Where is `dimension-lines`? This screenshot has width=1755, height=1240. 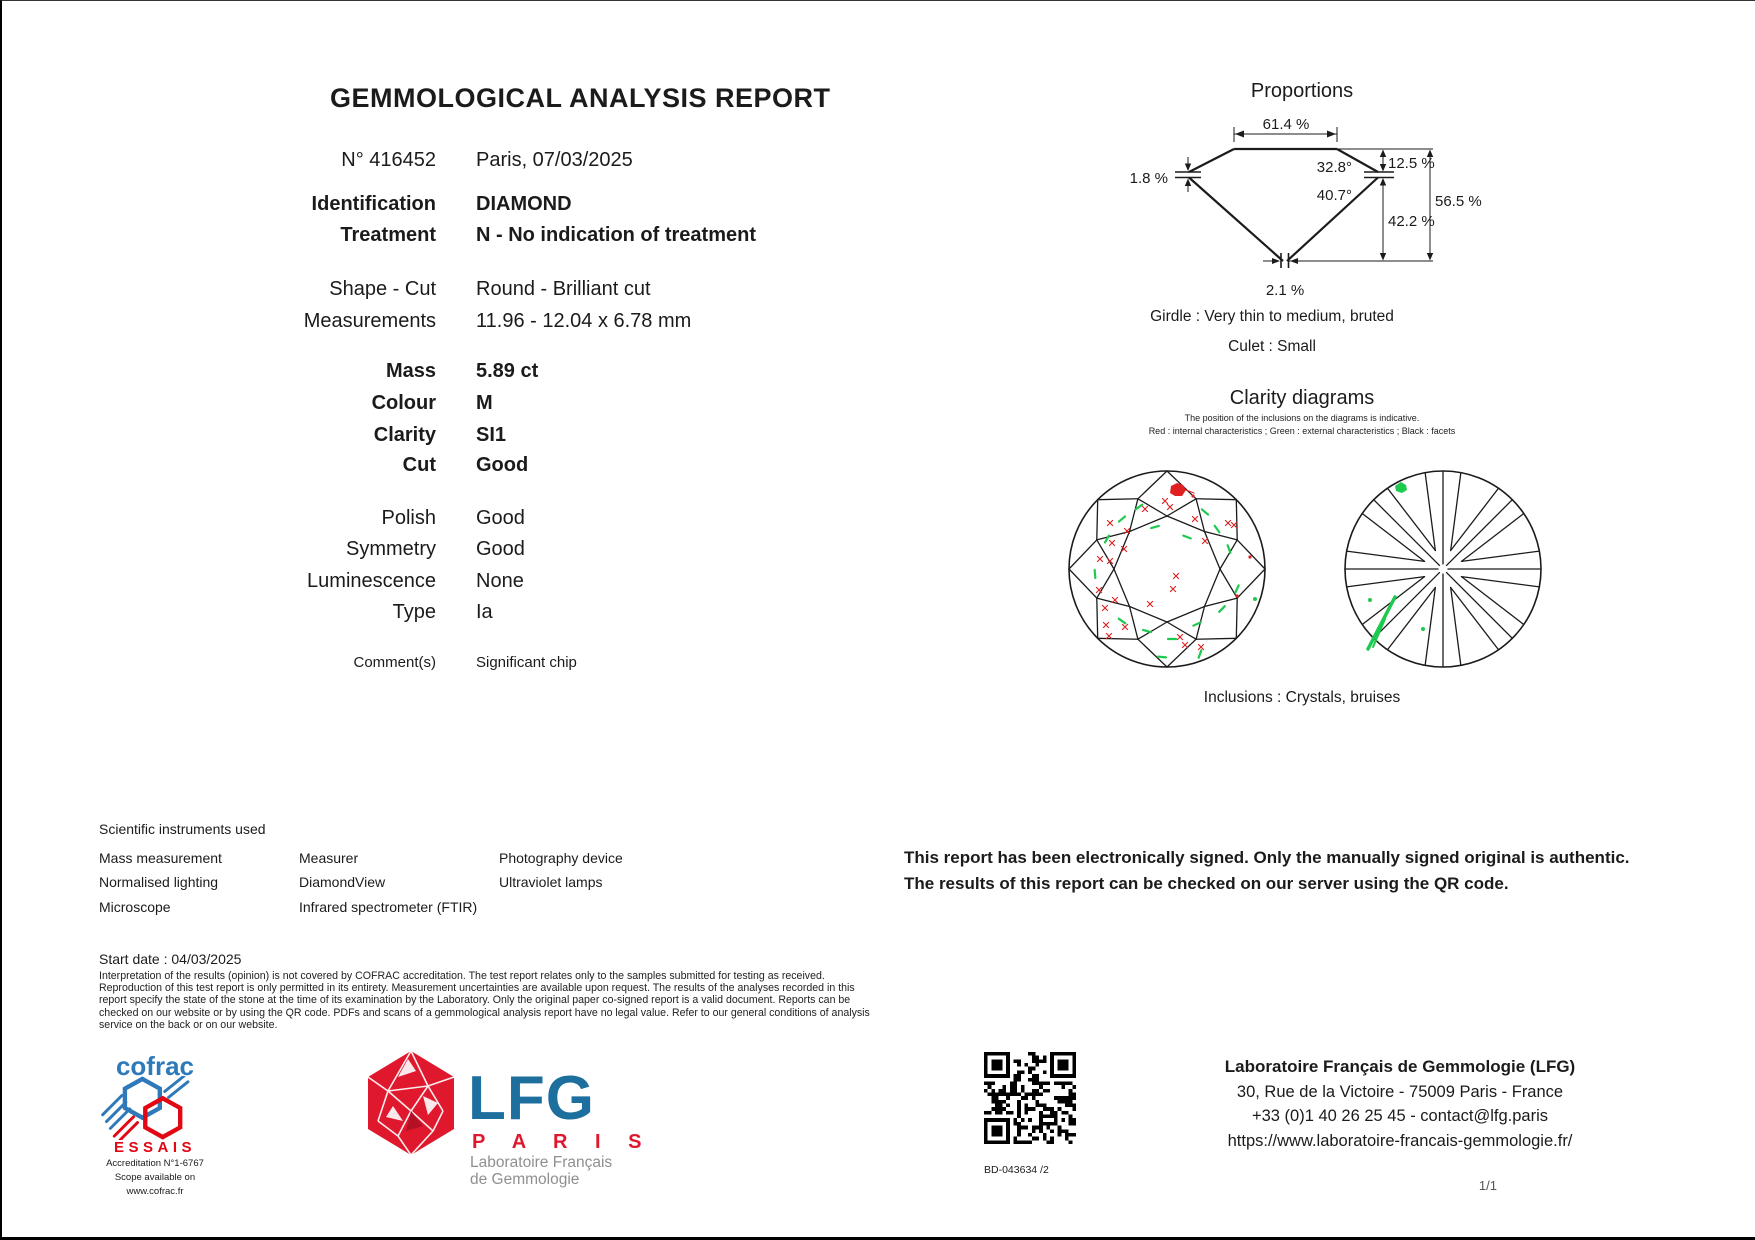 dimension-lines is located at coordinates (1310, 194).